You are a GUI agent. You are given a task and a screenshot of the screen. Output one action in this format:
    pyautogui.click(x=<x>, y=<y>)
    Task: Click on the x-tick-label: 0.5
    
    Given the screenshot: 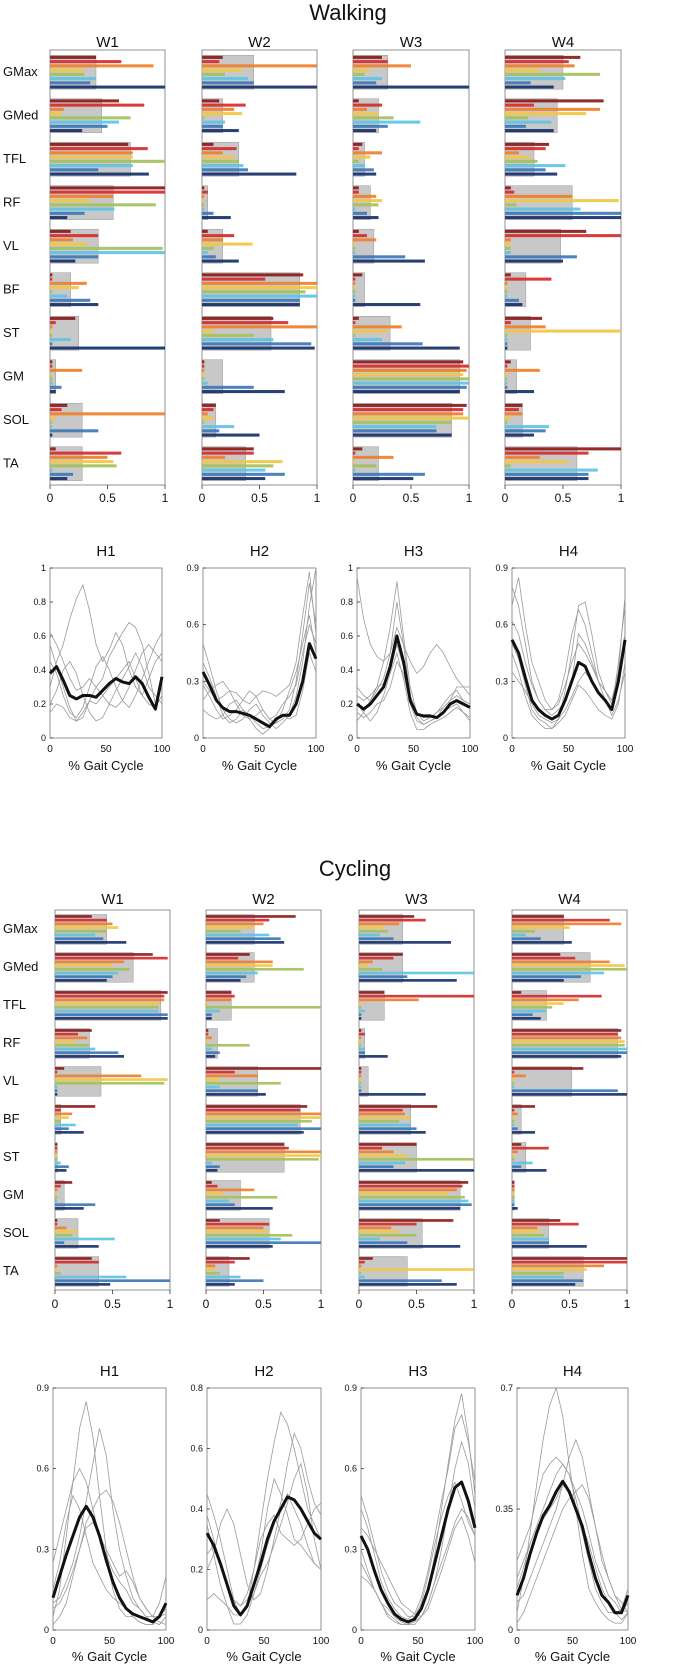 What is the action you would take?
    pyautogui.click(x=563, y=498)
    